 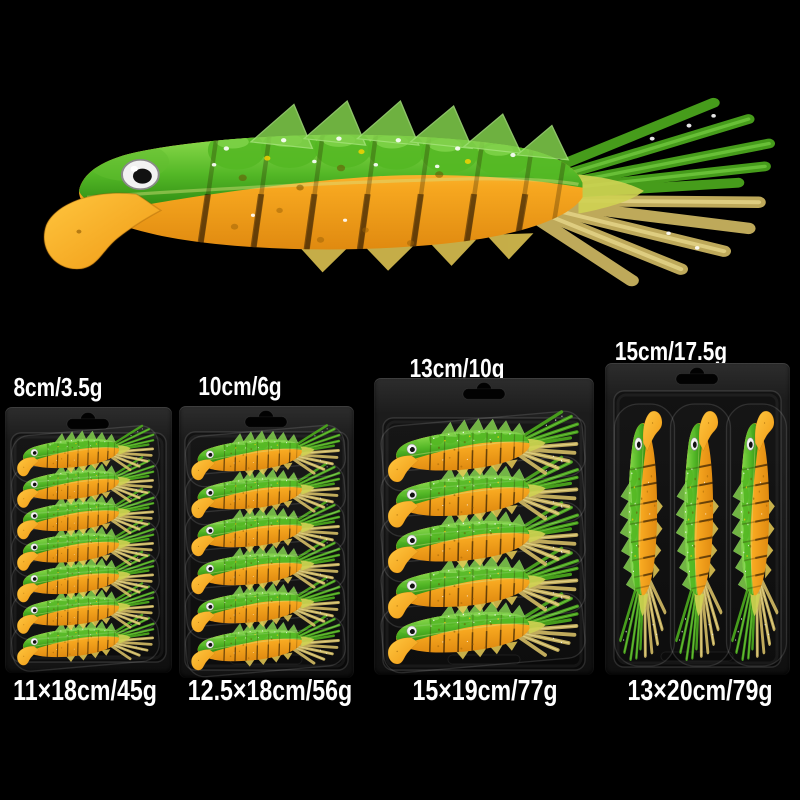 What do you see at coordinates (58, 387) in the screenshot?
I see `pack-size-label: 8cm/3.5g` at bounding box center [58, 387].